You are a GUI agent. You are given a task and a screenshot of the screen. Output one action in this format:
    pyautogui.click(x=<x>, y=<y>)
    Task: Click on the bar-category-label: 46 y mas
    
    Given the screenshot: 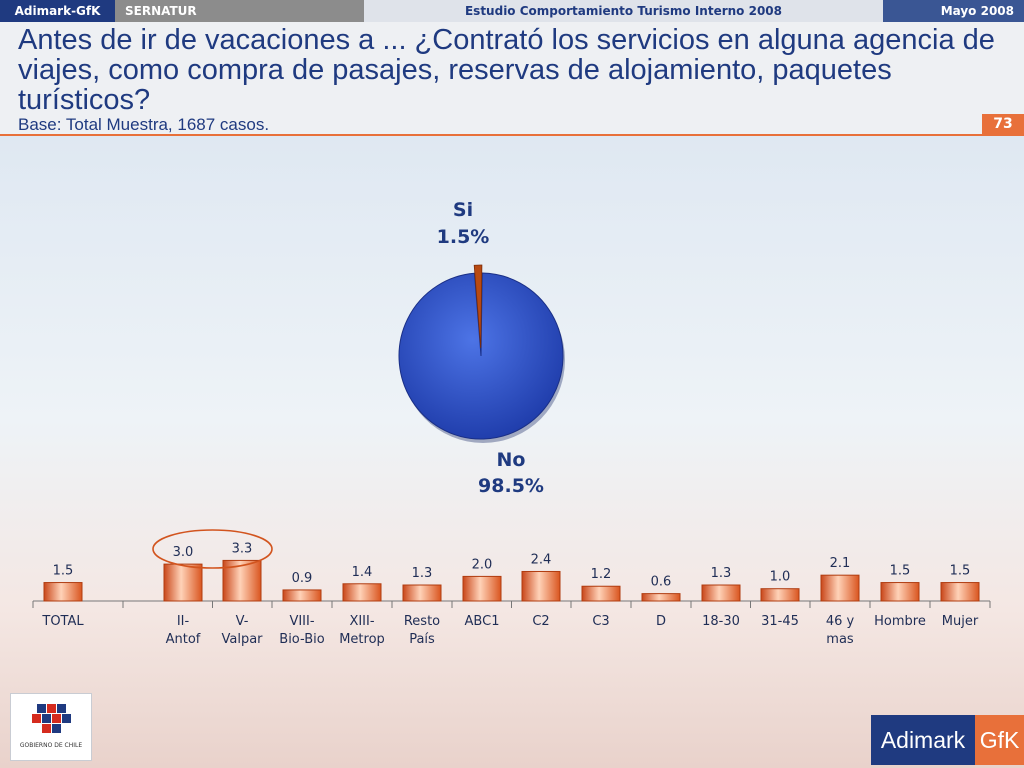 What is the action you would take?
    pyautogui.click(x=840, y=630)
    